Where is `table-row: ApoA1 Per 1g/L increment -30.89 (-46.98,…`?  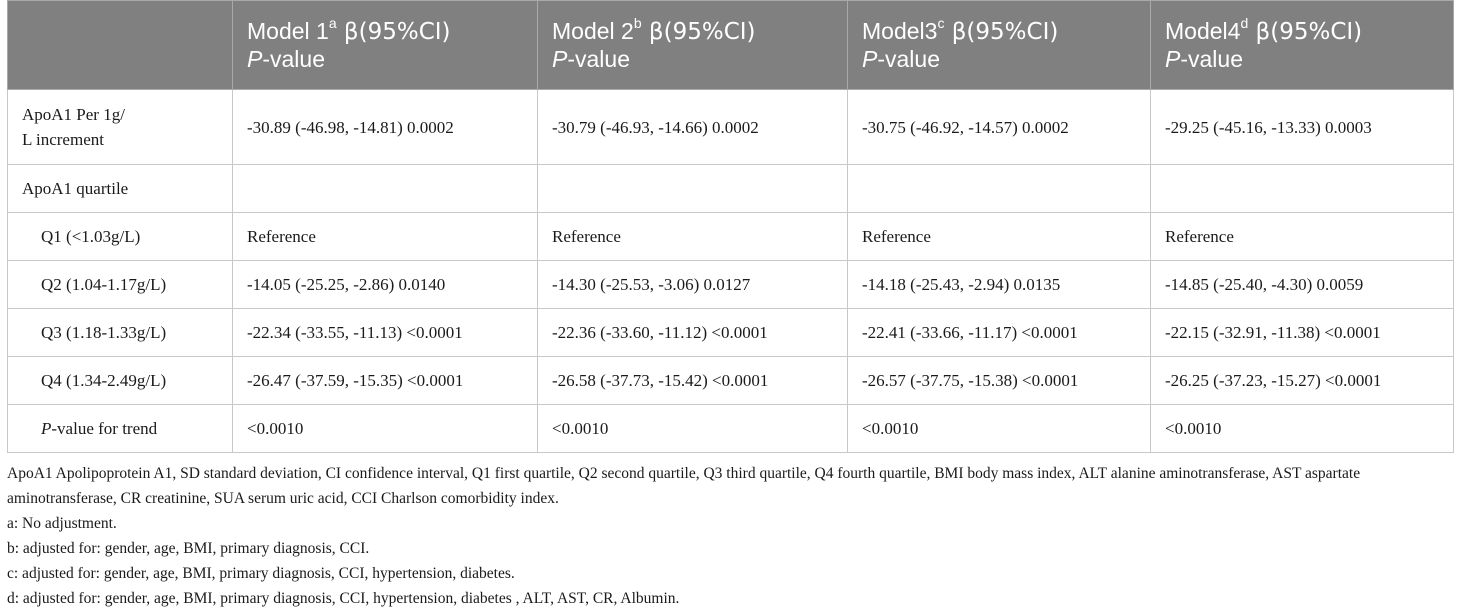
table-row: ApoA1 Per 1g/L increment -30.89 (-46.98,… is located at coordinates (730, 127).